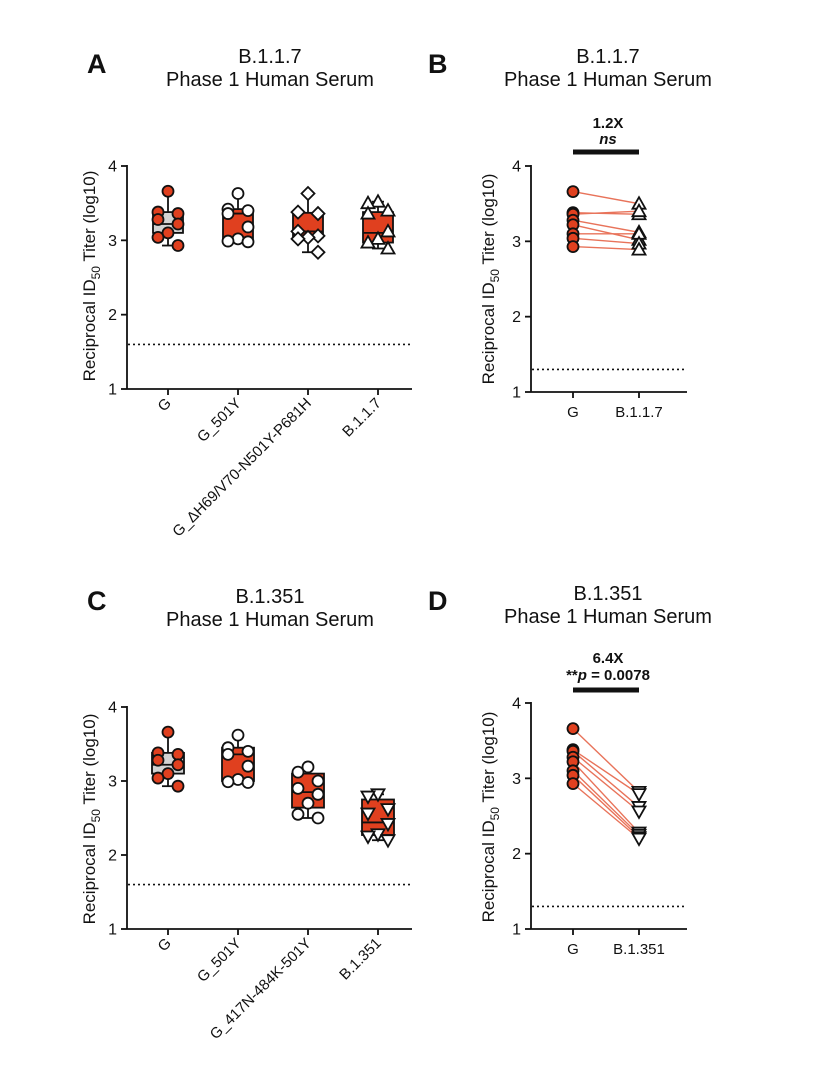 This screenshot has height=1076, width=828. I want to click on panel-b-title-line1: B.1.1.7, so click(607, 57).